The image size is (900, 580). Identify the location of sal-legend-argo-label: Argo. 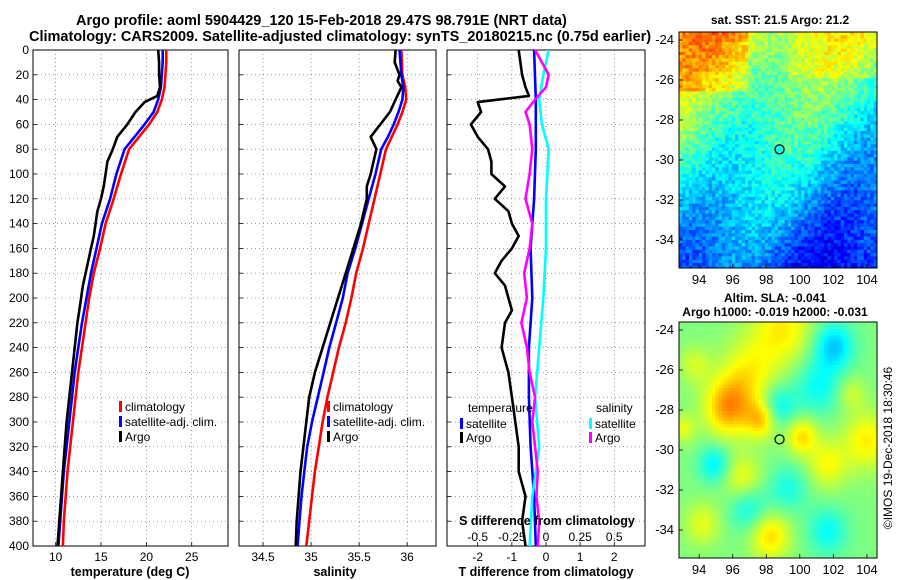
(346, 437).